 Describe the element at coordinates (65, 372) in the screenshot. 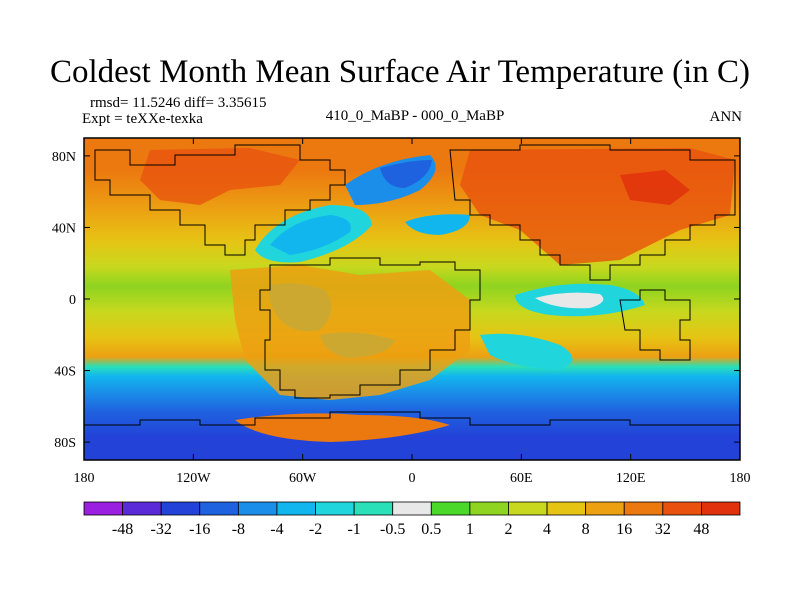

I see `y-tick-label: 40S` at that location.